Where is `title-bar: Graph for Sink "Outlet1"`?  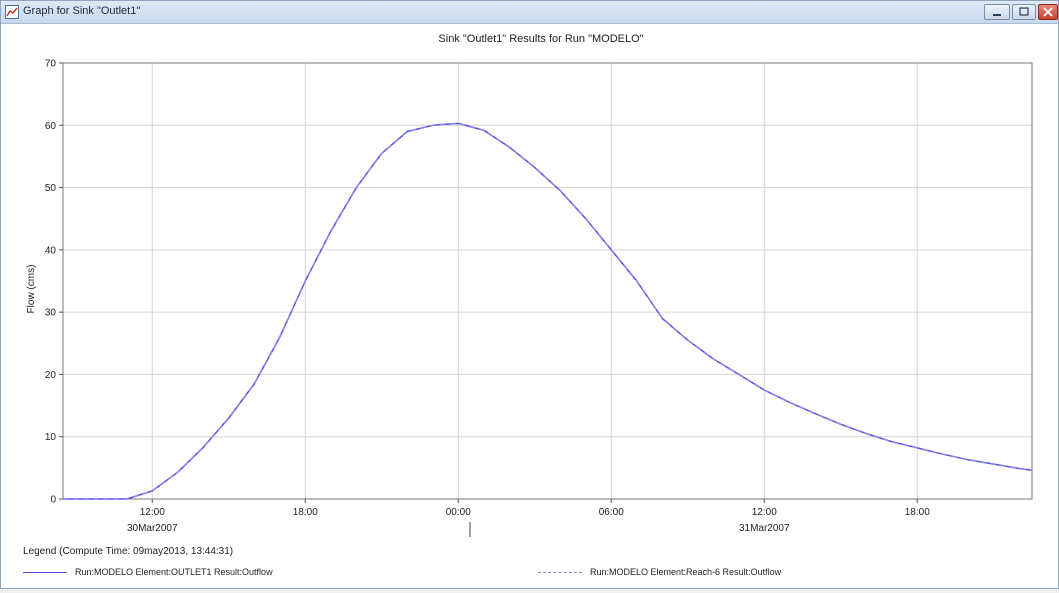
title-bar: Graph for Sink "Outlet1" is located at coordinates (529, 12).